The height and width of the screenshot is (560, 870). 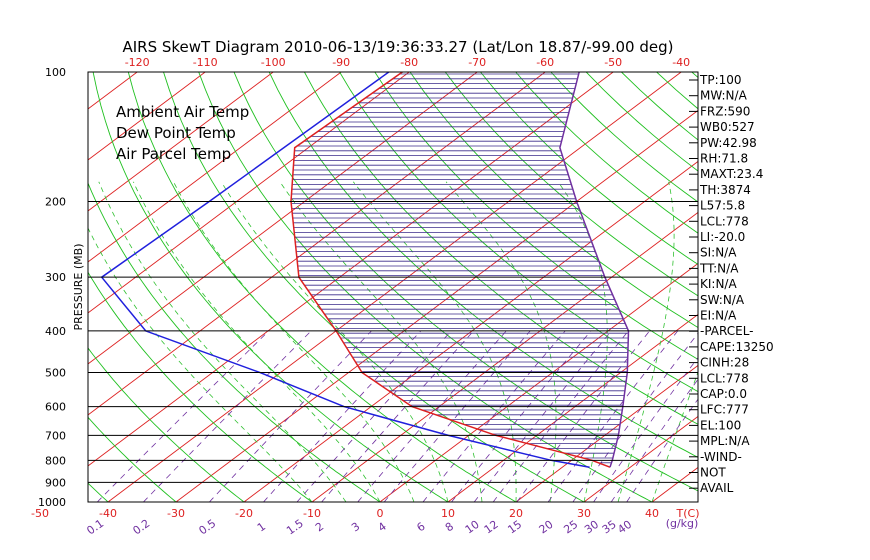 I want to click on pressure-tick-label: 1000, so click(x=52, y=502).